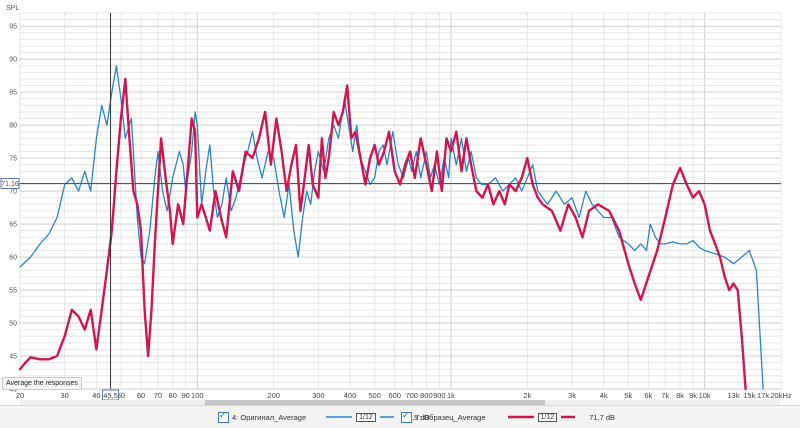  Describe the element at coordinates (13, 324) in the screenshot. I see `y-tick-label: 50` at that location.